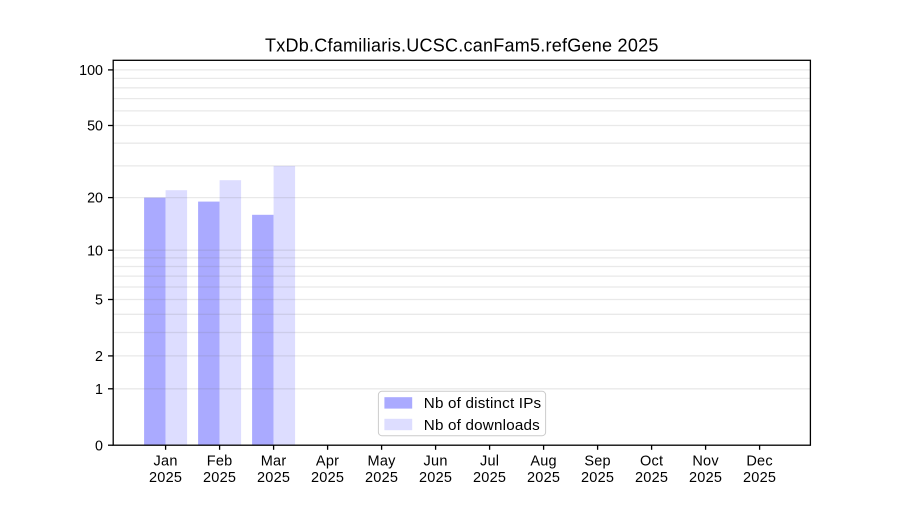 The height and width of the screenshot is (505, 900). What do you see at coordinates (482, 425) in the screenshot?
I see `svg-text: Nb of downloads` at bounding box center [482, 425].